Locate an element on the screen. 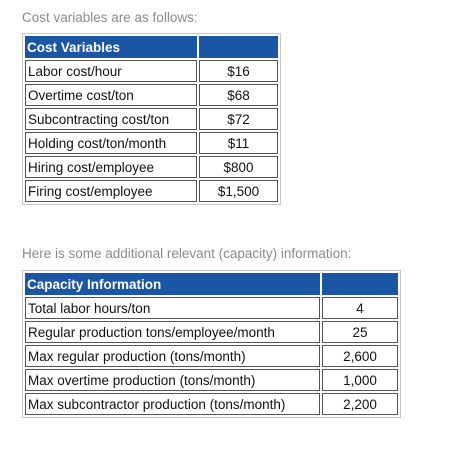 The width and height of the screenshot is (457, 461). row-label: Total labor hours/ton is located at coordinates (172, 308).